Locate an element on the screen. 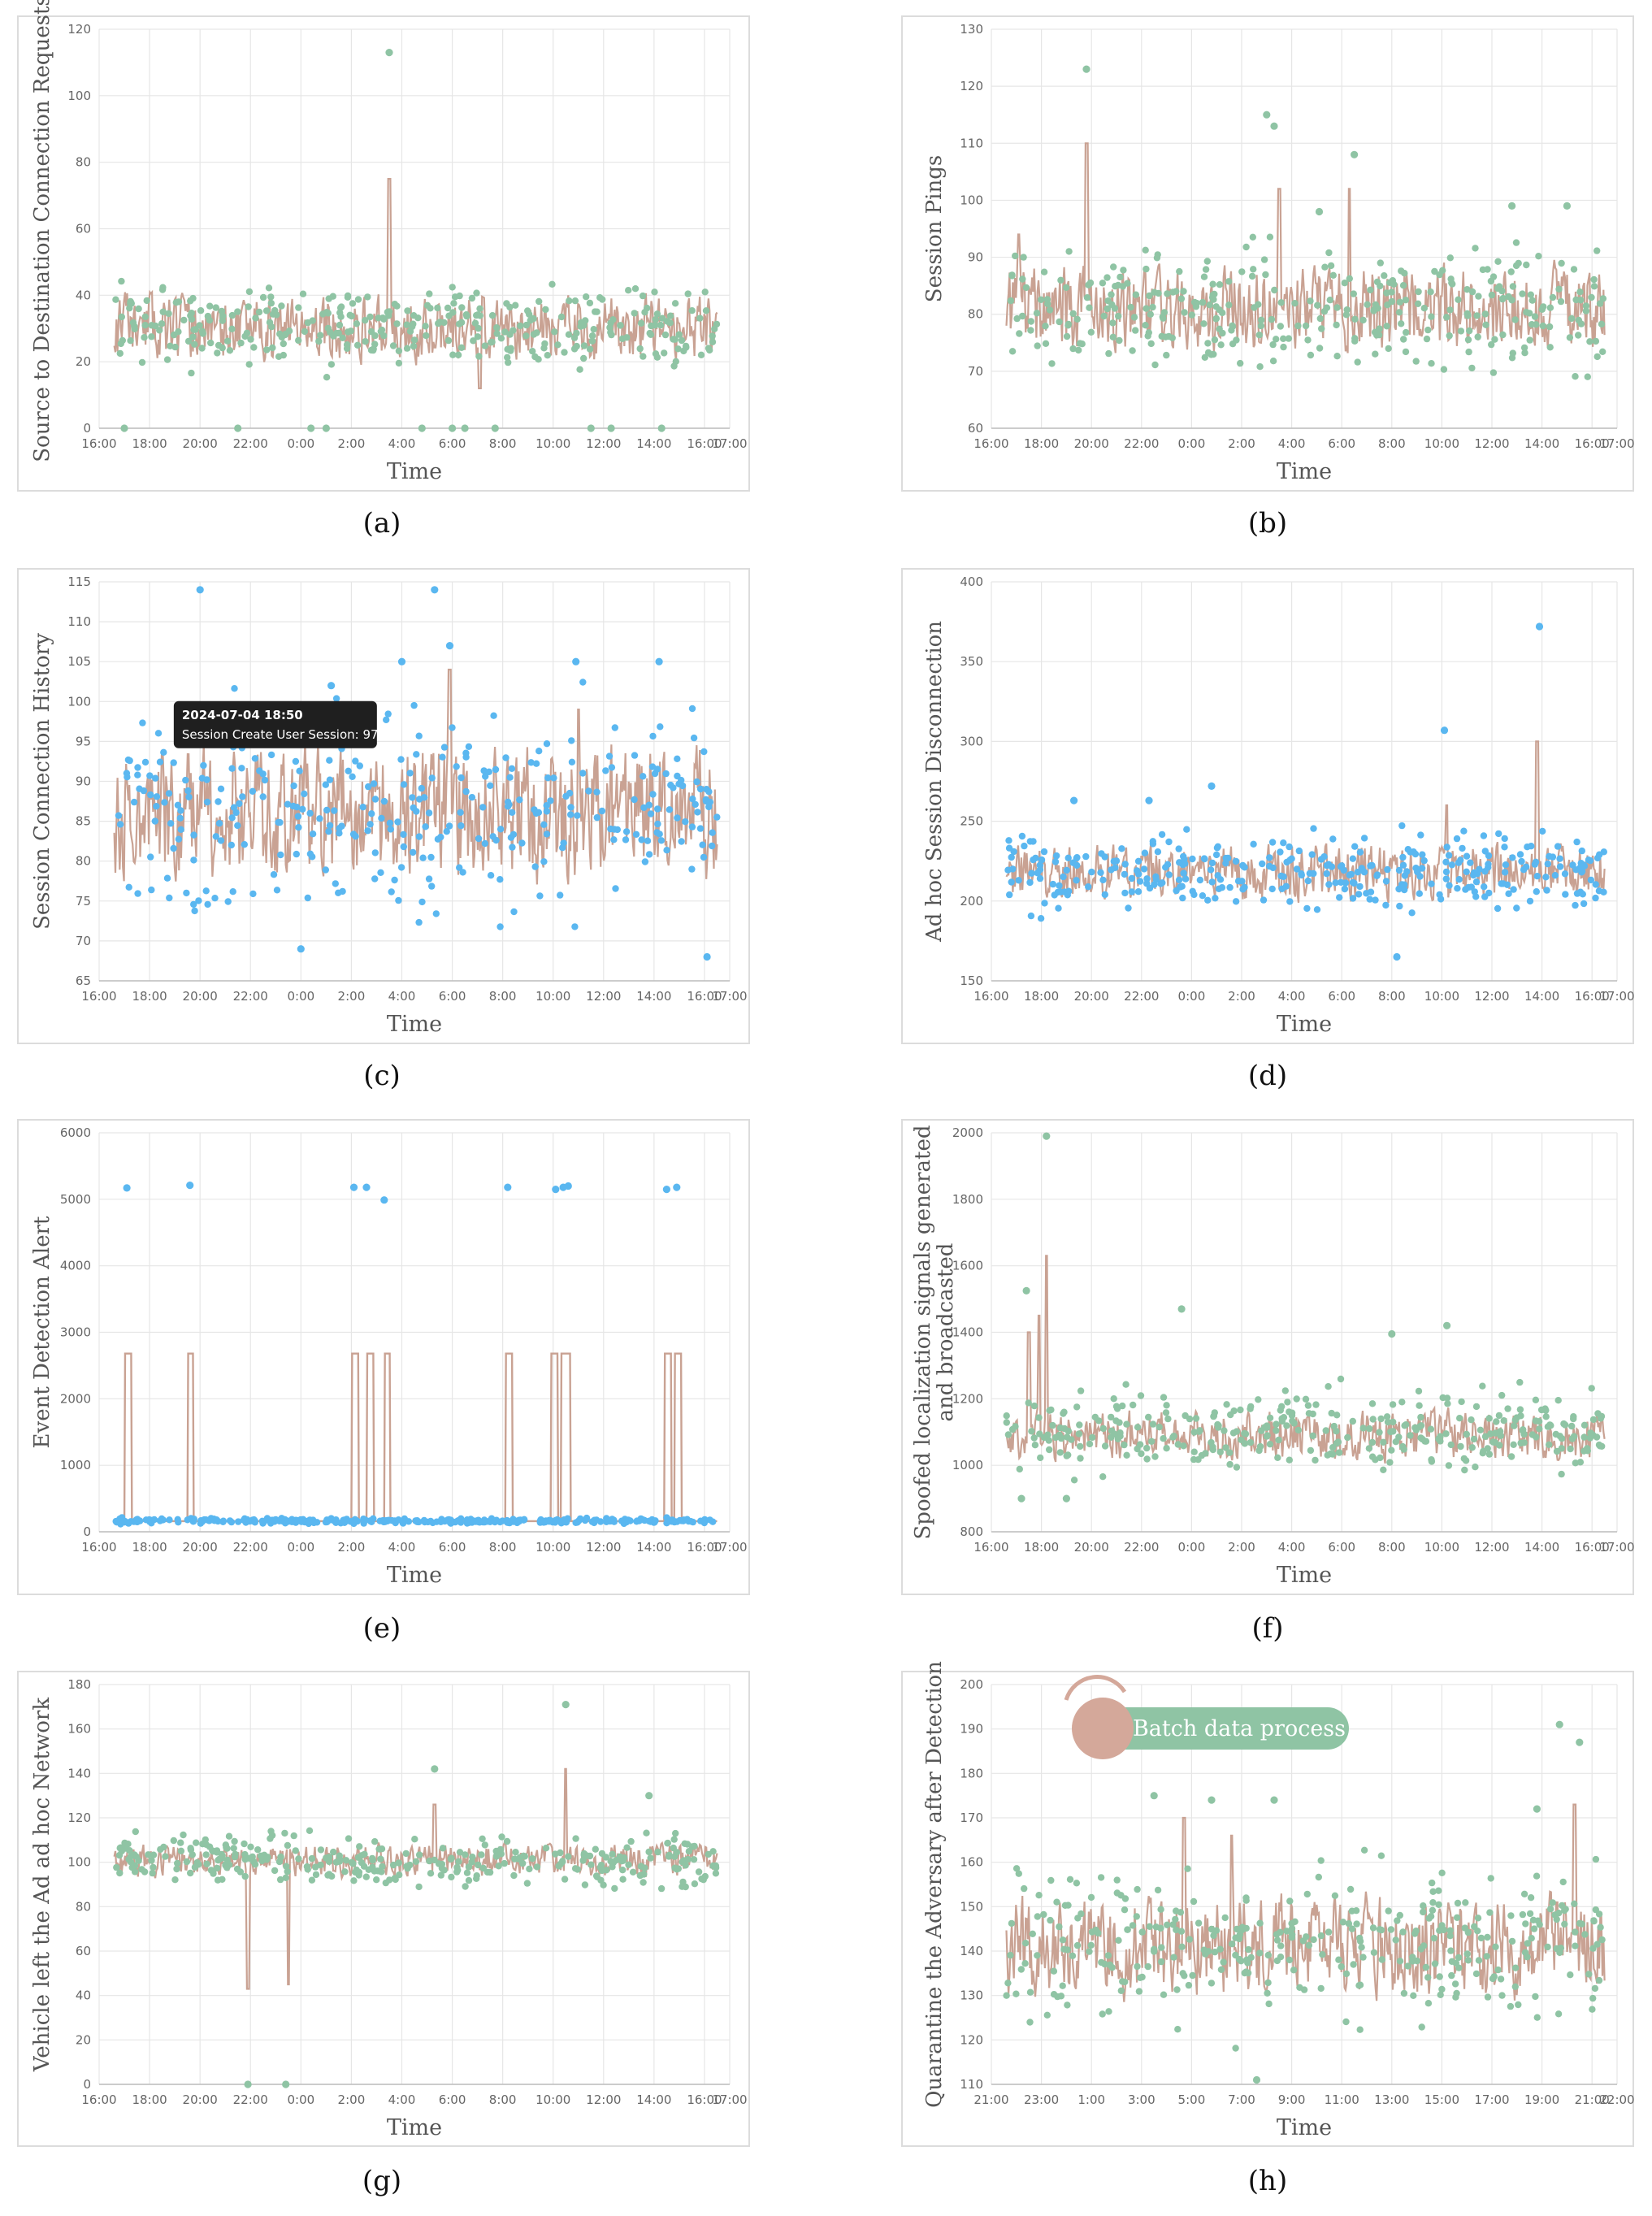 The height and width of the screenshot is (2216, 1652). x-tick-label: 20:00 is located at coordinates (200, 1547).